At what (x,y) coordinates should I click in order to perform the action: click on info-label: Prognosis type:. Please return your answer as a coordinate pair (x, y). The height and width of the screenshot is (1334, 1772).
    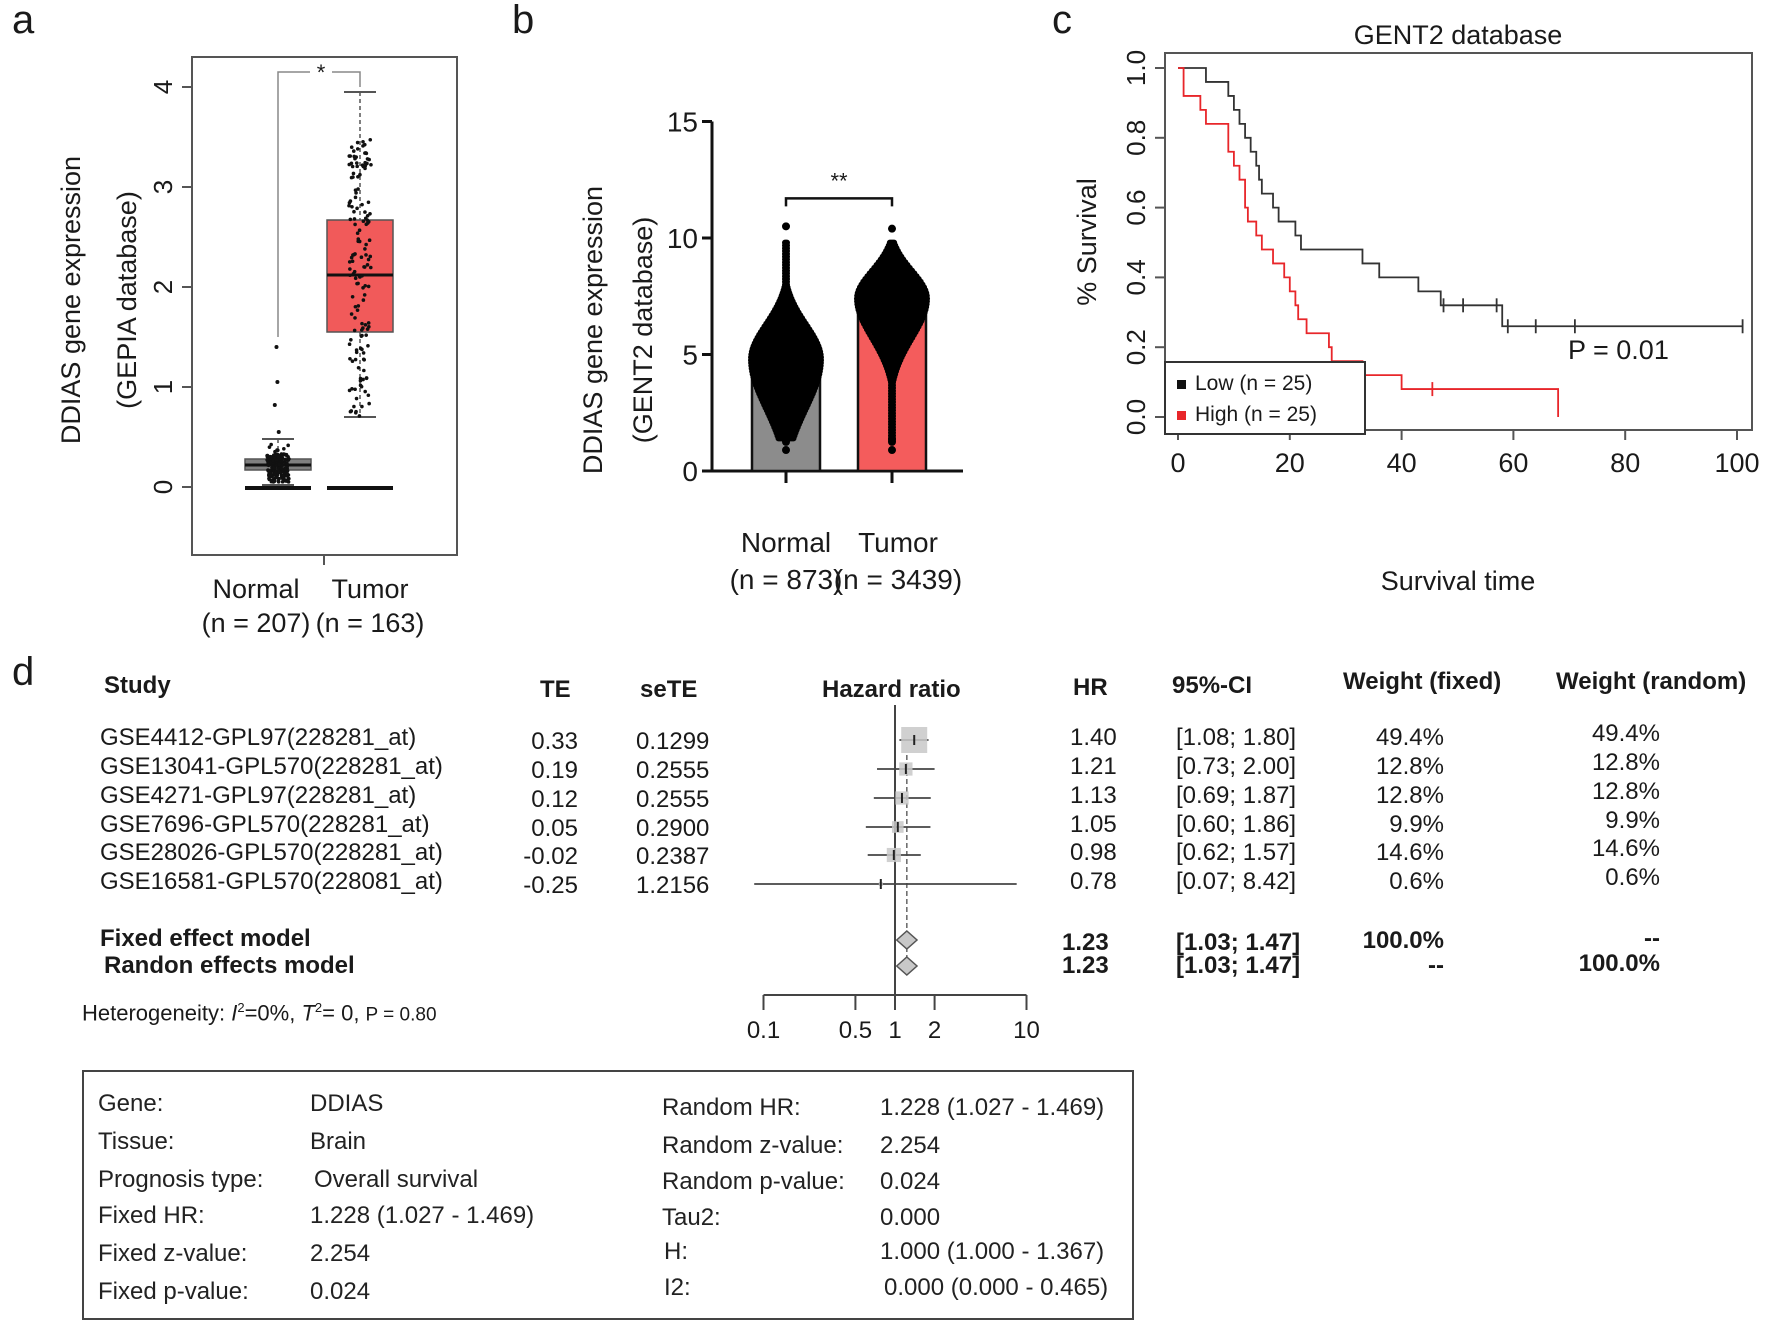
    Looking at the image, I should click on (181, 1179).